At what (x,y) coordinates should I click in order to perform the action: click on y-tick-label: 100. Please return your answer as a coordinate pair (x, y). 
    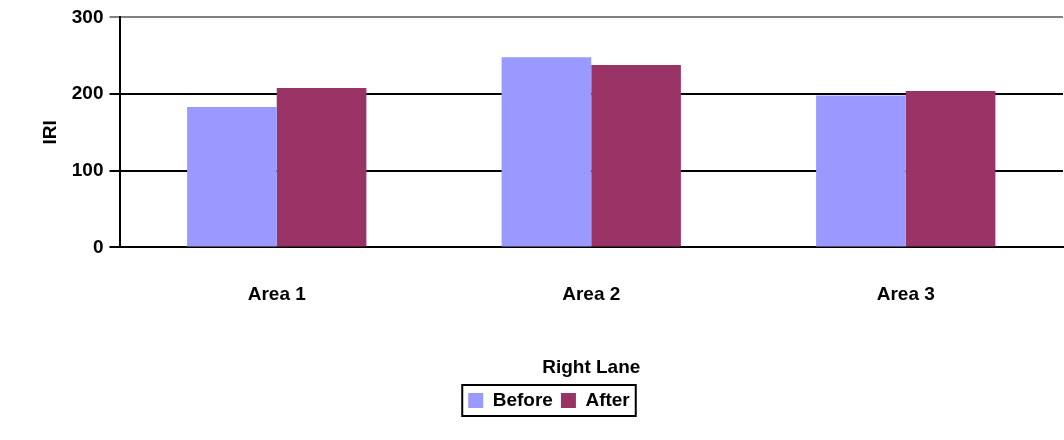
    Looking at the image, I should click on (87, 169).